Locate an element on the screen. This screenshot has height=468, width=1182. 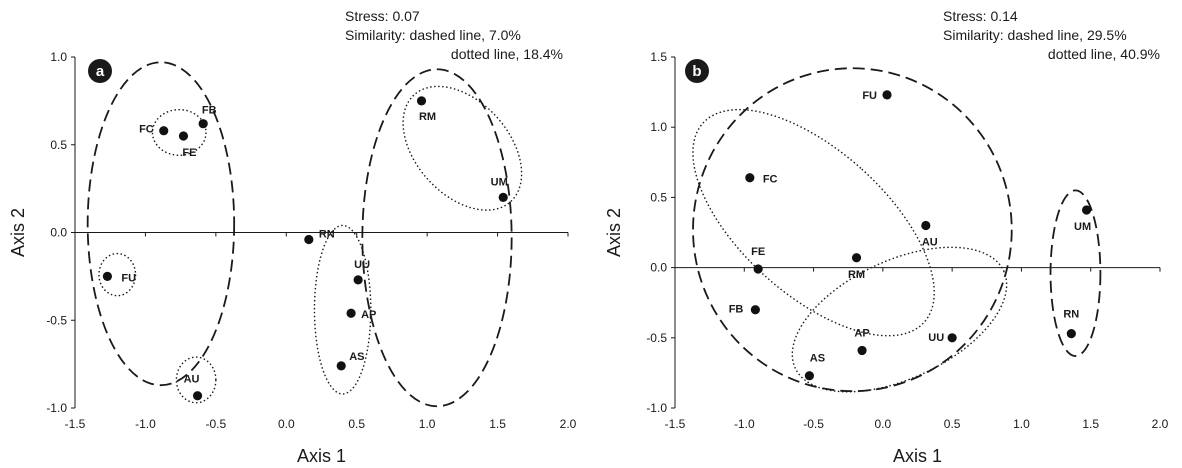
y-tick-label: 1.5 is located at coordinates (658, 57).